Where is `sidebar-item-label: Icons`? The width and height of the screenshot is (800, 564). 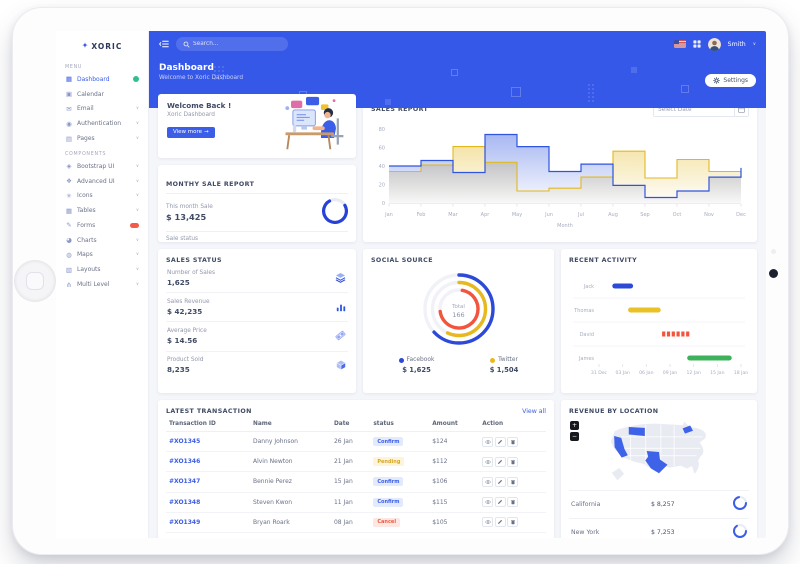
sidebar-item-label: Icons is located at coordinates (85, 196).